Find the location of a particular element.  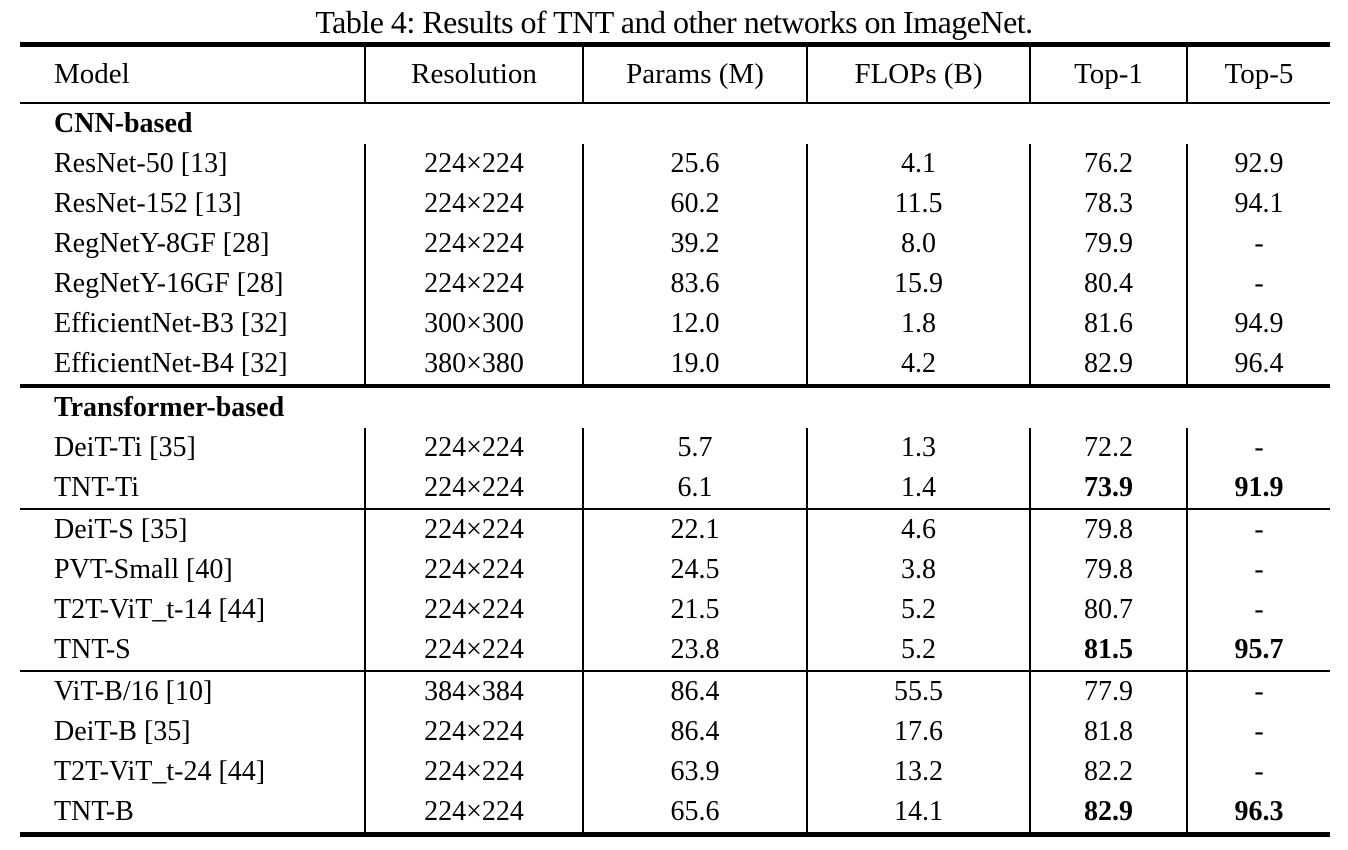

cell-model: RegNetY-16GF [28] is located at coordinates (169, 283).